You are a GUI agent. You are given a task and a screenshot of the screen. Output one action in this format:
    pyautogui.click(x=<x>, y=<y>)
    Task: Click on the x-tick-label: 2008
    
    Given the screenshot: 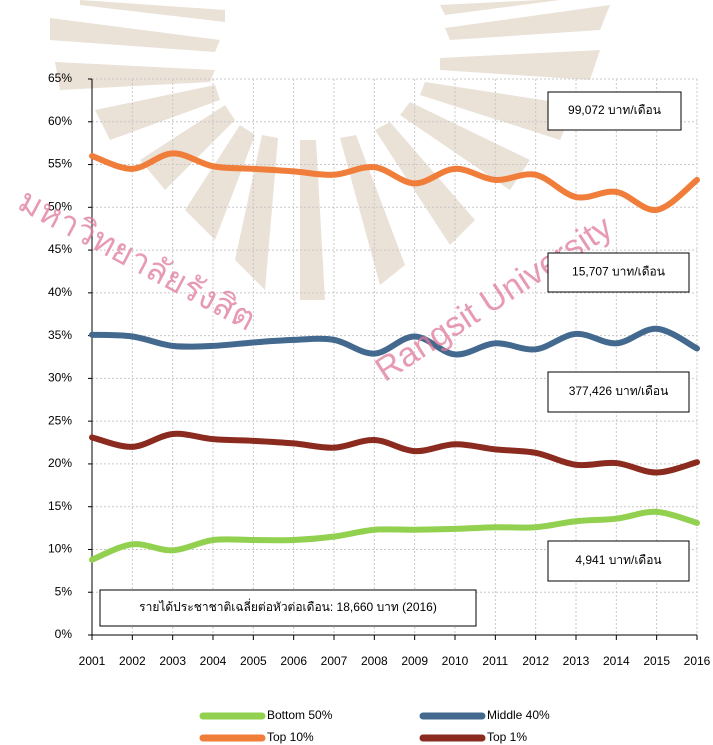 What is the action you would take?
    pyautogui.click(x=374, y=661)
    